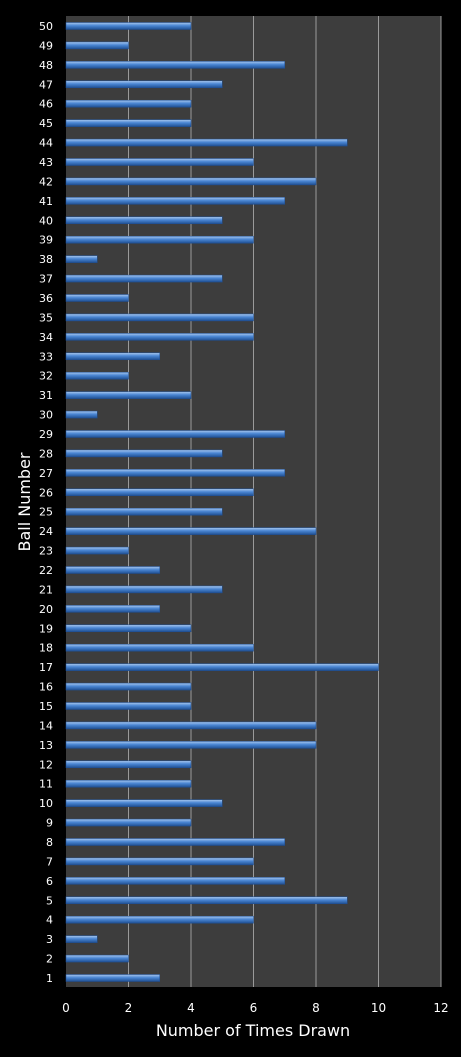 The height and width of the screenshot is (1057, 461). What do you see at coordinates (46, 570) in the screenshot?
I see `y-tick-label: 22` at bounding box center [46, 570].